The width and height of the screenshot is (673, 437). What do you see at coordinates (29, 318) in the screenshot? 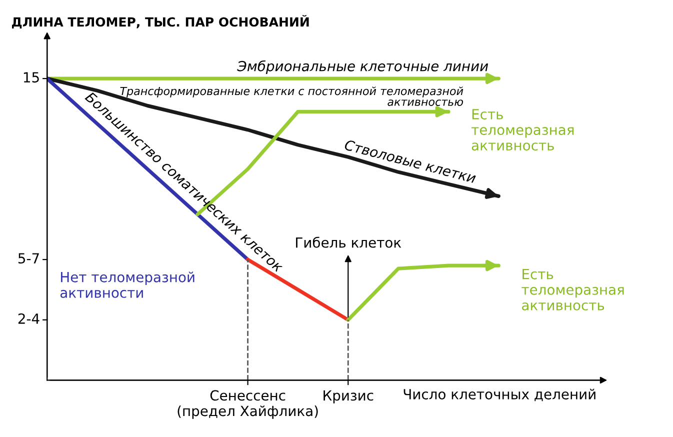
I see `text: 2-4` at bounding box center [29, 318].